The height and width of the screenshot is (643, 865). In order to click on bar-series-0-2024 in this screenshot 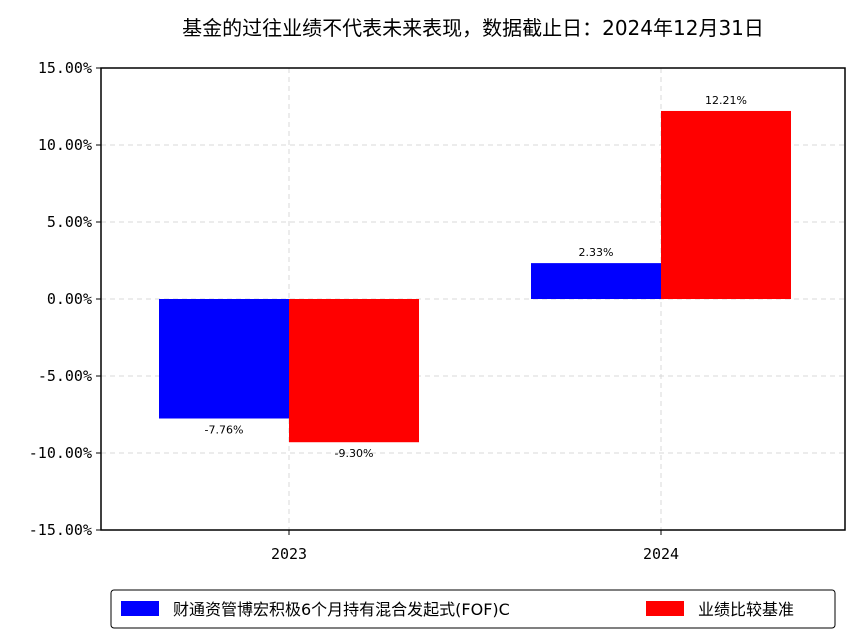, I will do `click(596, 281)`.